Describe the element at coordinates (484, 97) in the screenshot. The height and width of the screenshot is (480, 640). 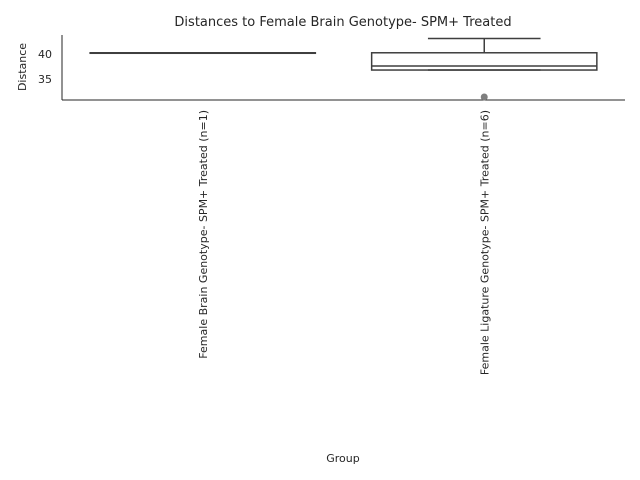
I see `outlier-point` at that location.